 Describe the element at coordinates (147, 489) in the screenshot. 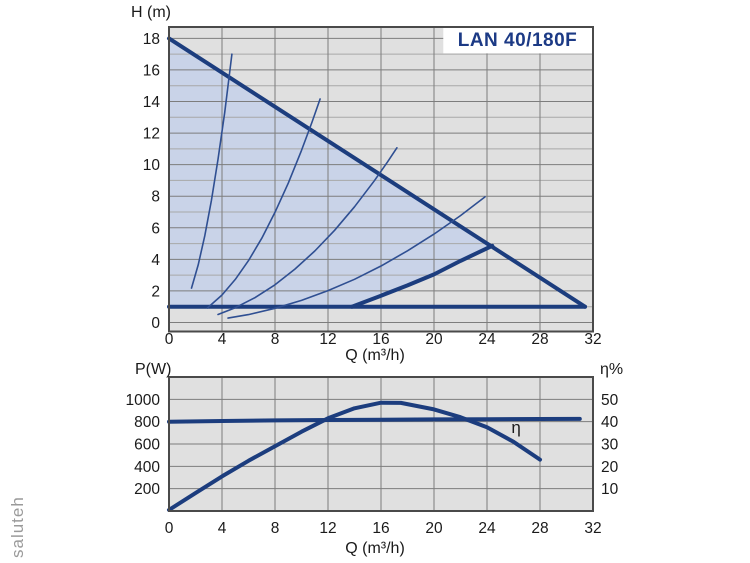

I see `tick-label: 200` at that location.